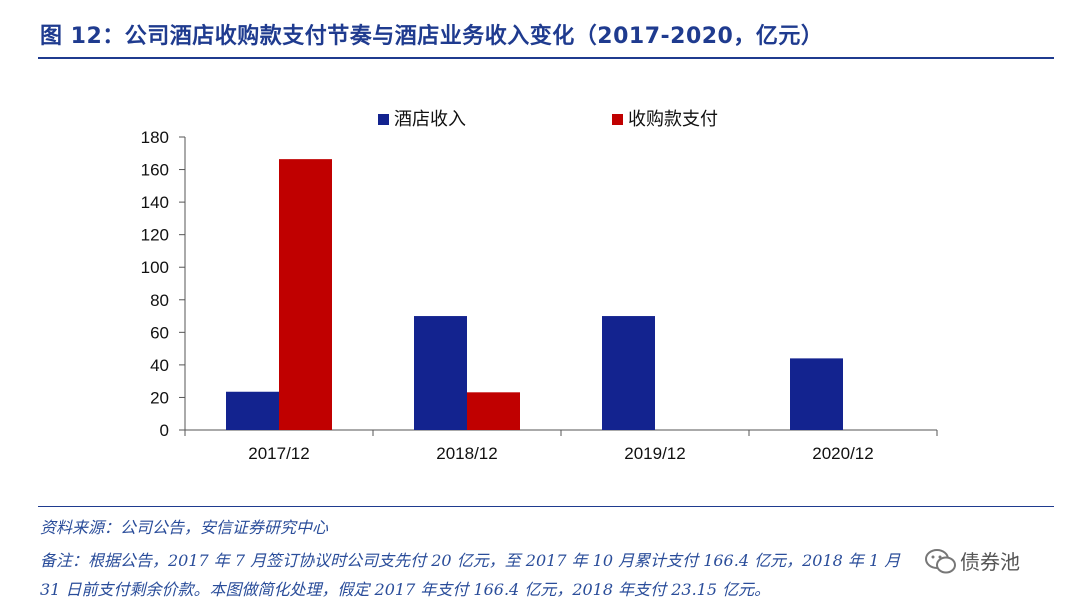  Describe the element at coordinates (548, 119) in the screenshot. I see `chart-legend: 酒店收入 收购款支付` at that location.